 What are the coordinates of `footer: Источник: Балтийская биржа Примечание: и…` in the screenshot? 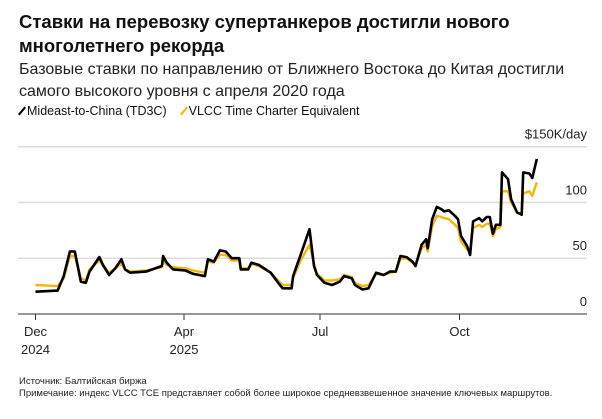 It's located at (304, 387).